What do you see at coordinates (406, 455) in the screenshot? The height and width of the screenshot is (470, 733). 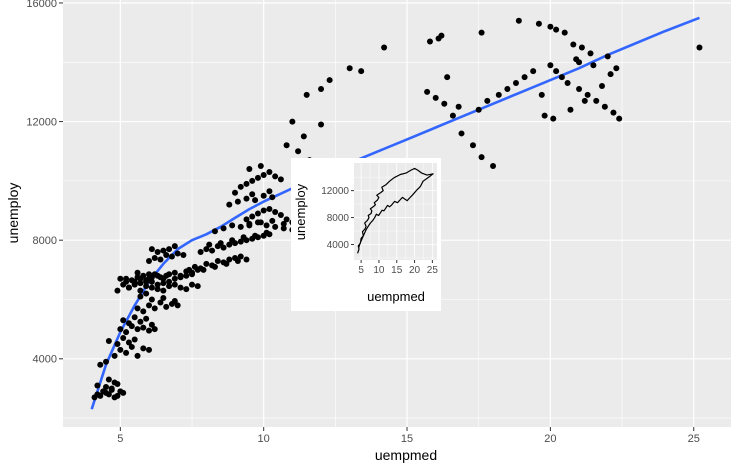 I see `x-axis-title: uempmed` at bounding box center [406, 455].